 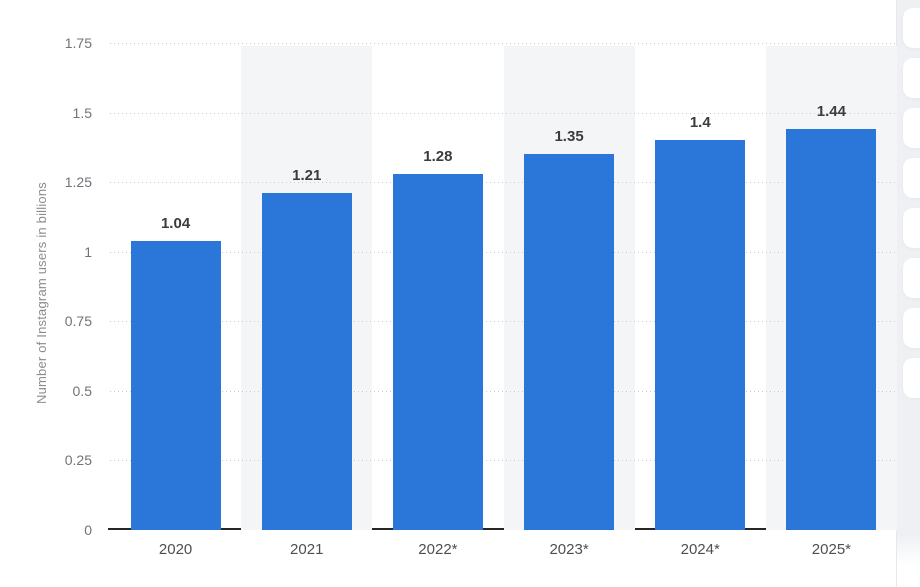 I want to click on y-tick-label: 0.75, so click(x=78, y=321).